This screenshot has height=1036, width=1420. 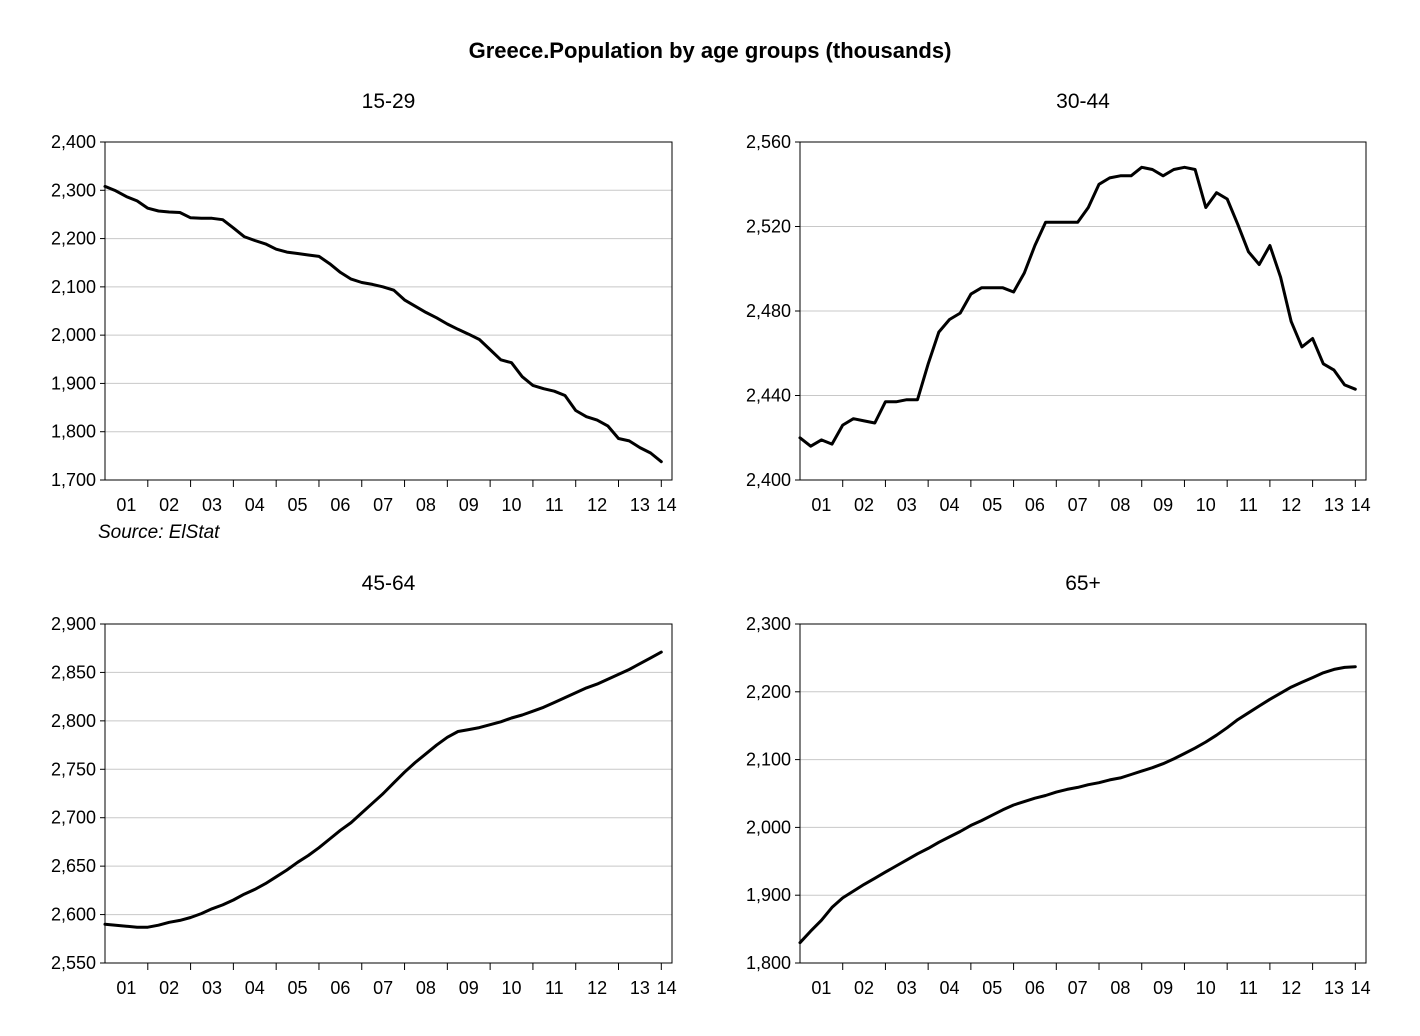 I want to click on panel-4-title: 65+, so click(x=1083, y=583).